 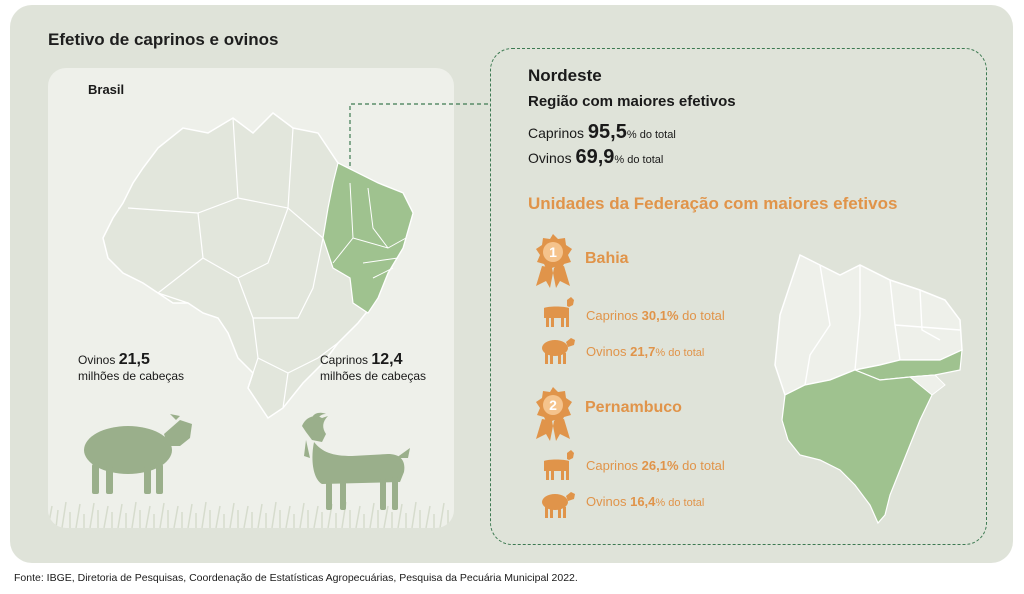 I want to click on uf-2-ovinos-suffix: % do total, so click(x=680, y=503).